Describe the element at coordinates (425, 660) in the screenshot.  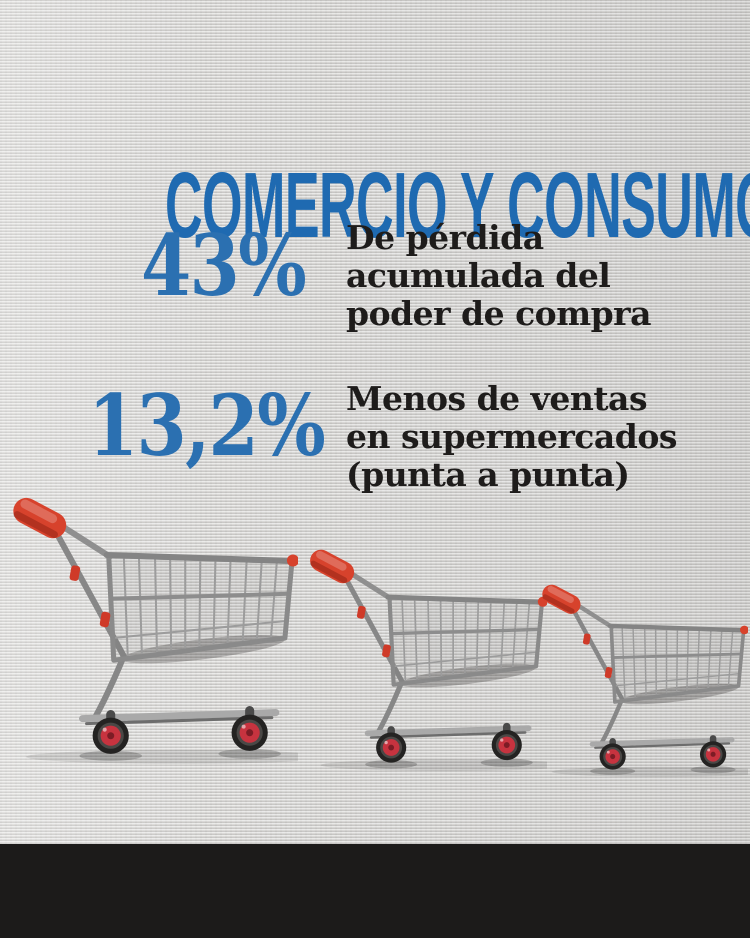
I see `shopping-cart-medium-icon` at that location.